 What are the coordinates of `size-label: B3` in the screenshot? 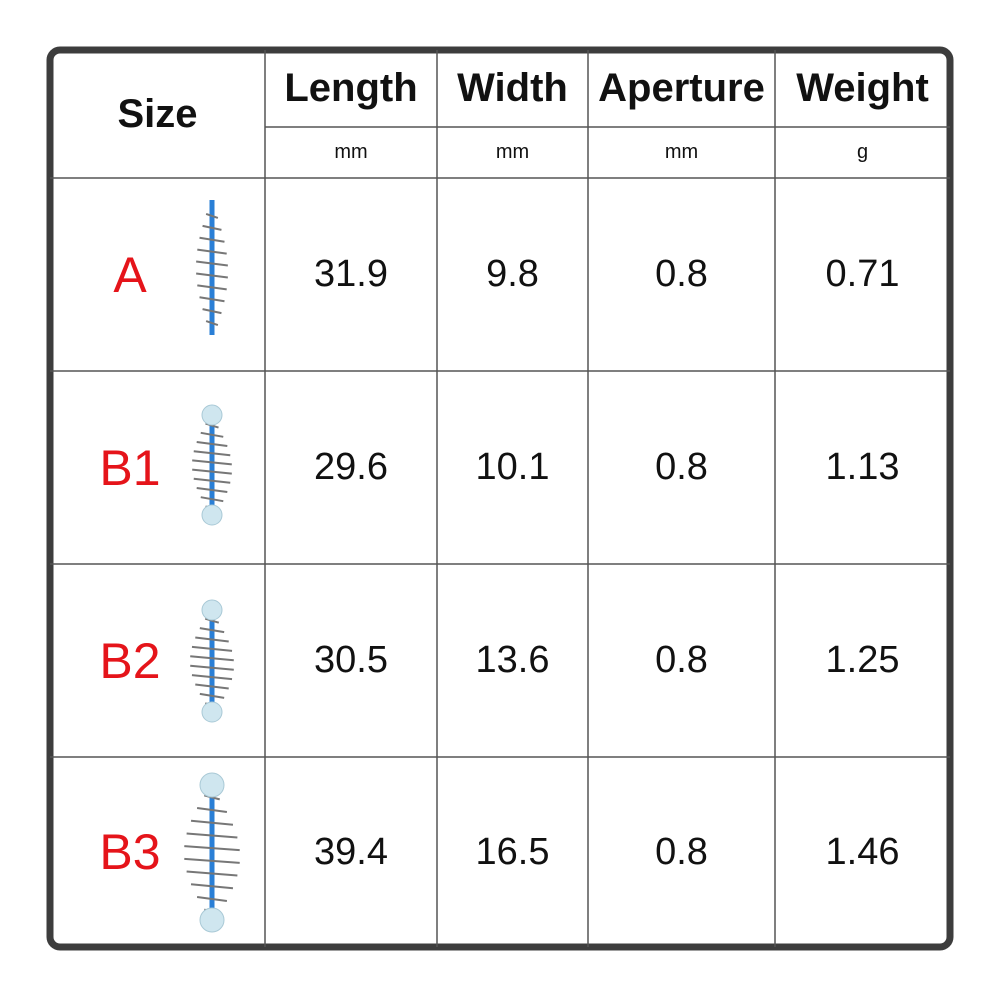 It's located at (130, 852).